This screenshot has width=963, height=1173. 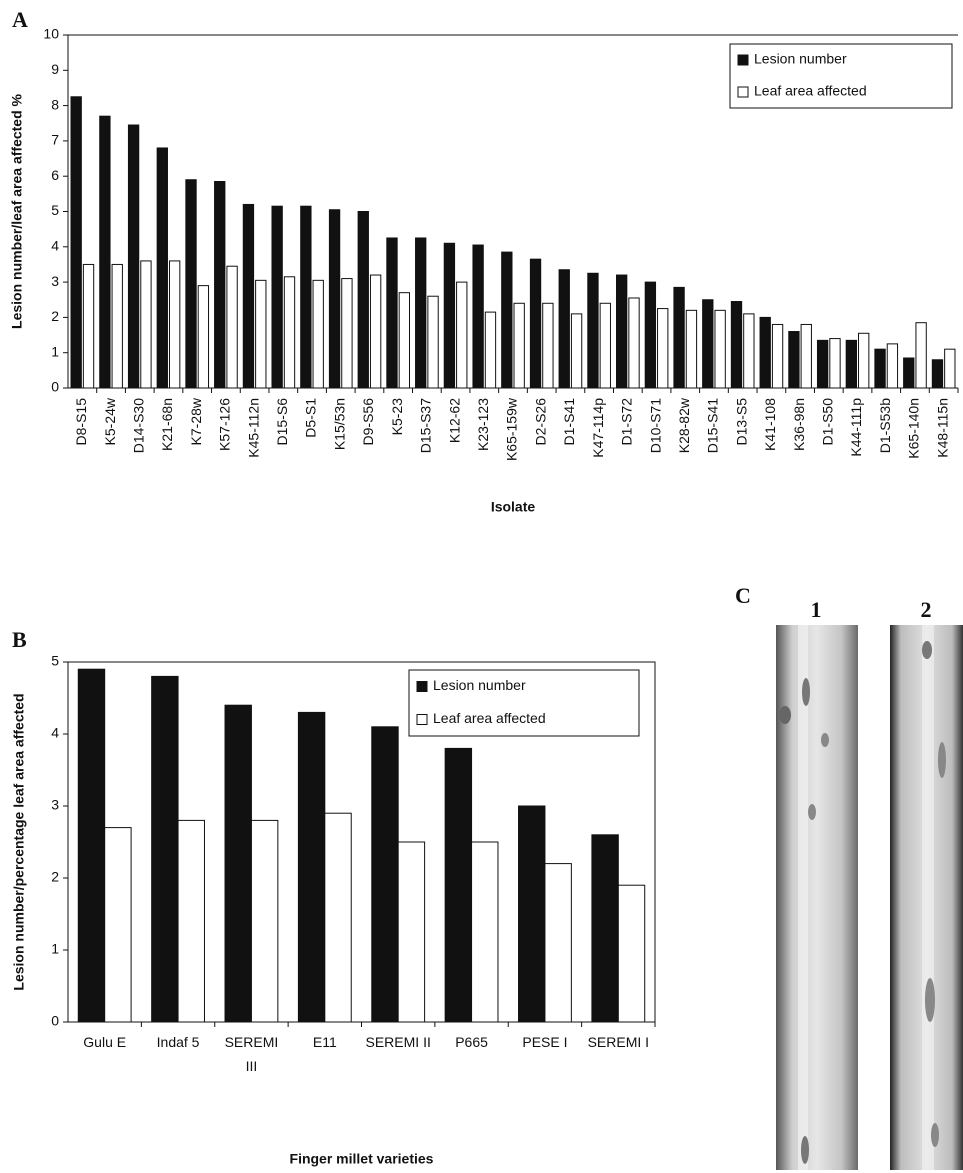 What do you see at coordinates (618, 1042) in the screenshot?
I see `x-tick-label: SEREMI I` at bounding box center [618, 1042].